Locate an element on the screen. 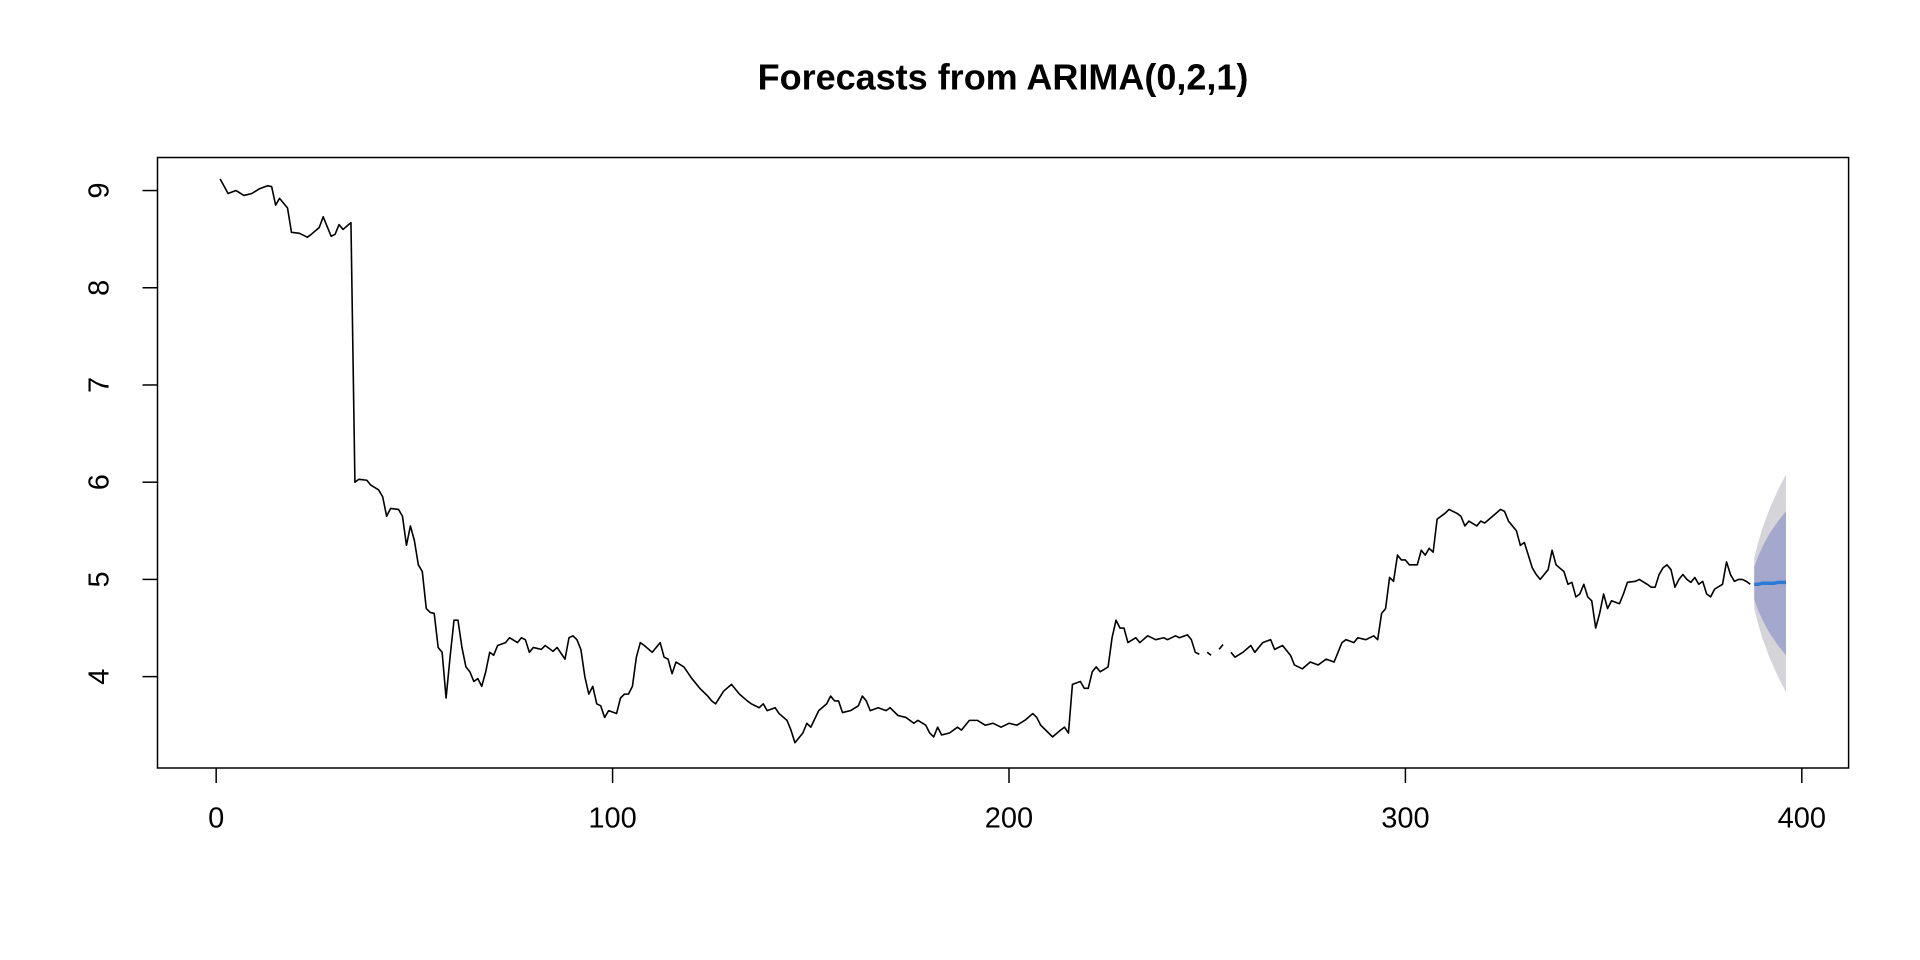  y-tick-label: 9 is located at coordinates (100, 190).